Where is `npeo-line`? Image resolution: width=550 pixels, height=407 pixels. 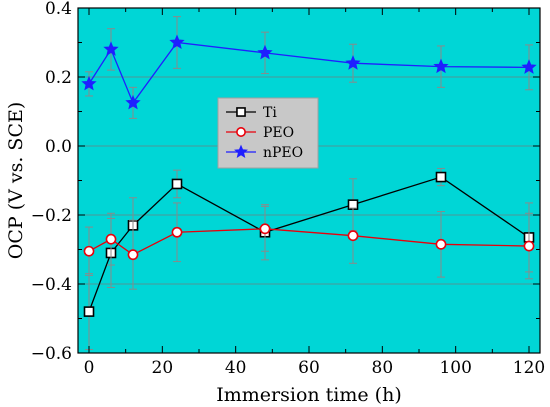 npeo-line is located at coordinates (309, 73).